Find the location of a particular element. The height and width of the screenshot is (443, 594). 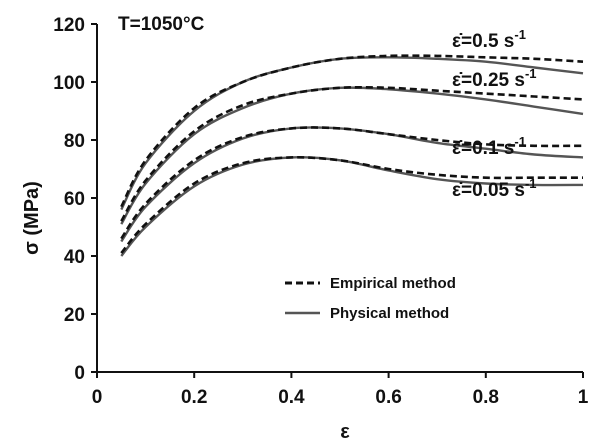

y-tick-label: 100 is located at coordinates (69, 83).